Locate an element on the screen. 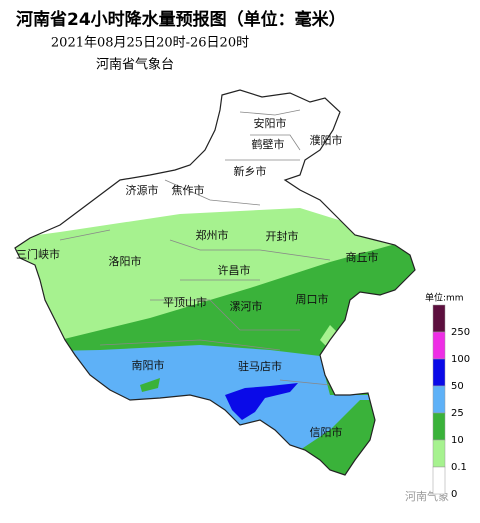 The height and width of the screenshot is (523, 480). city-label: 许昌市 is located at coordinates (234, 270).